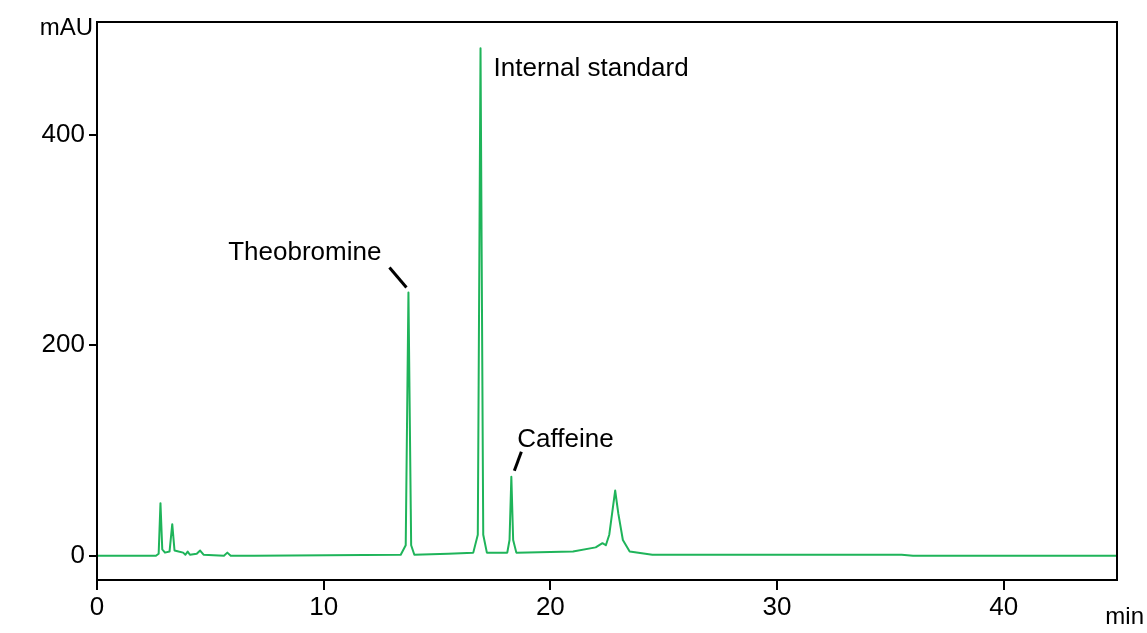  I want to click on y-tick-label: 400, so click(63, 132).